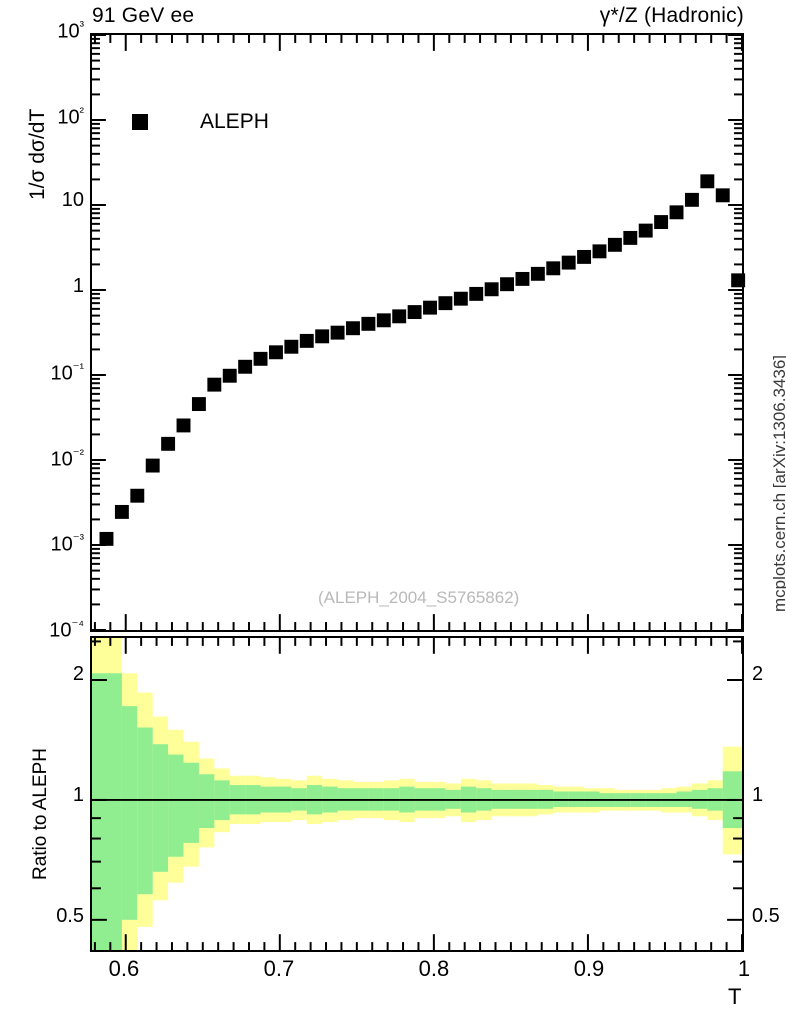  I want to click on legend: ALEPH, so click(200, 122).